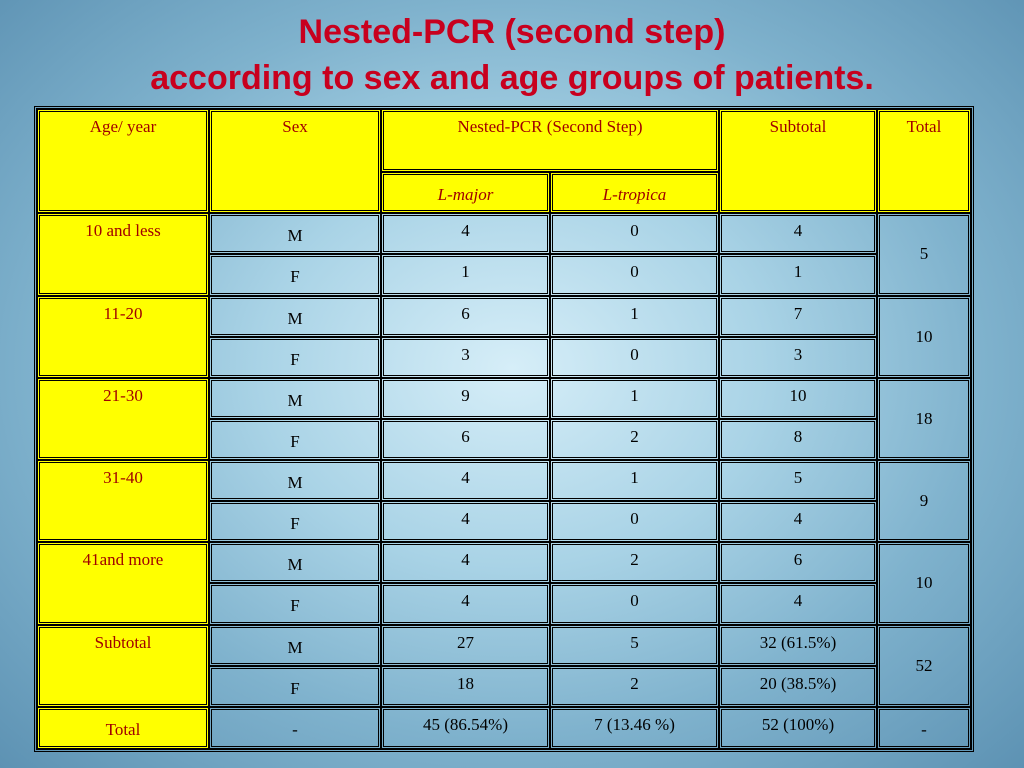  I want to click on table-row: F 18 2 20 (38.5%), so click(504, 686).